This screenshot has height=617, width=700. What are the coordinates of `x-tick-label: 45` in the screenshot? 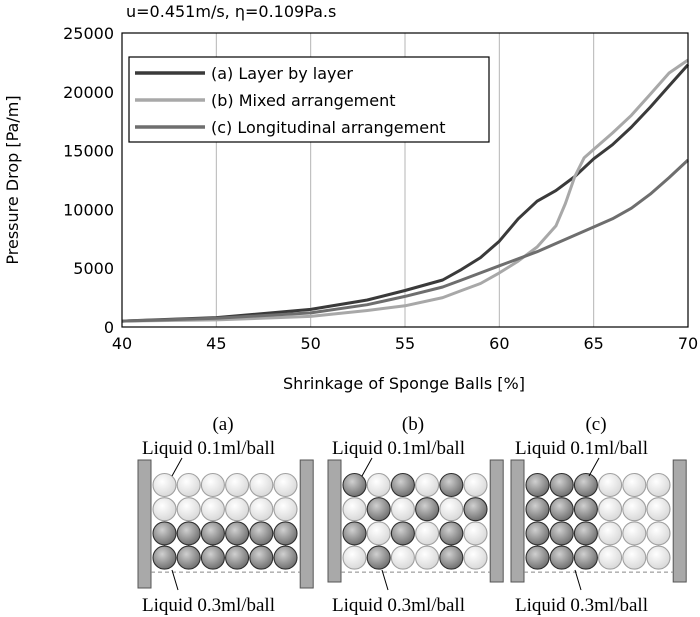 It's located at (216, 343).